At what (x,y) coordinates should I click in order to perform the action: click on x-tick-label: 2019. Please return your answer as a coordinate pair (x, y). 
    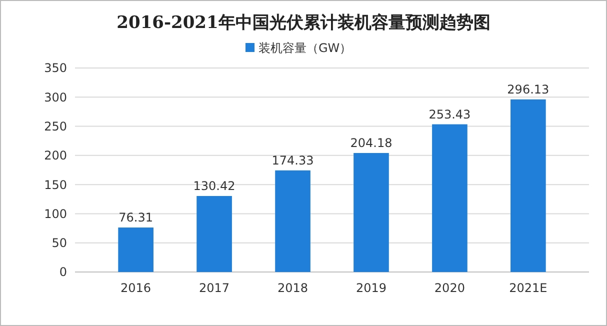
    Looking at the image, I should click on (371, 288).